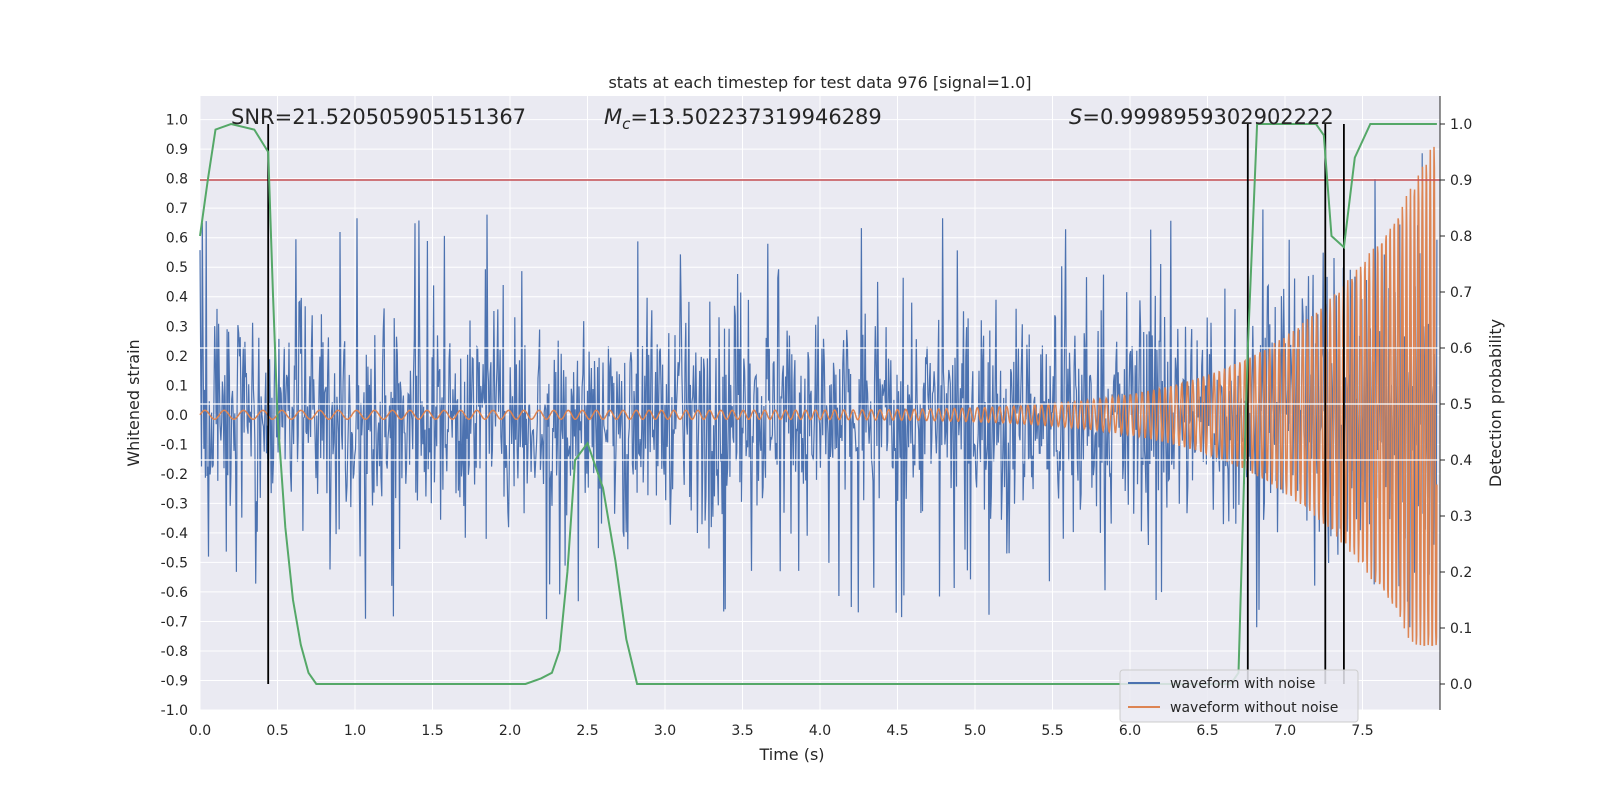  What do you see at coordinates (897, 731) in the screenshot?
I see `x-tick-label: 4.5` at bounding box center [897, 731].